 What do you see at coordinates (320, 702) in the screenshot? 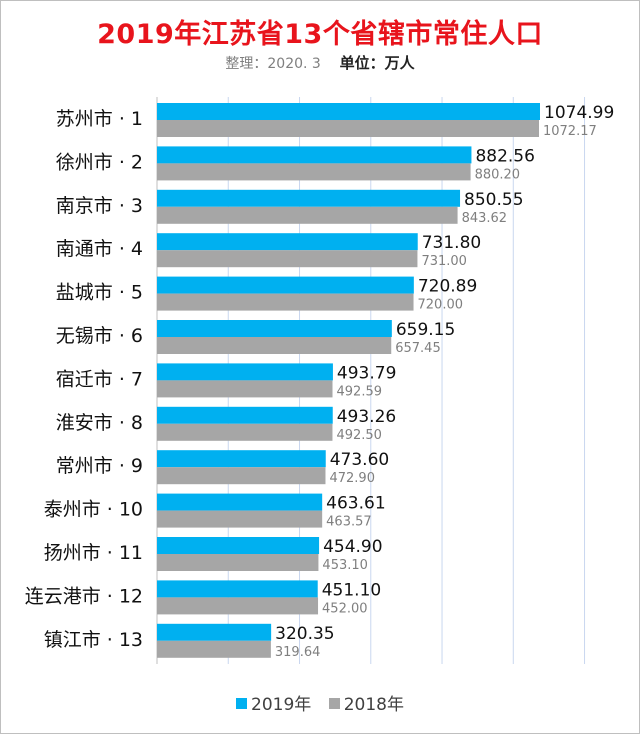
I see `legend: 2019年 2018年` at bounding box center [320, 702].